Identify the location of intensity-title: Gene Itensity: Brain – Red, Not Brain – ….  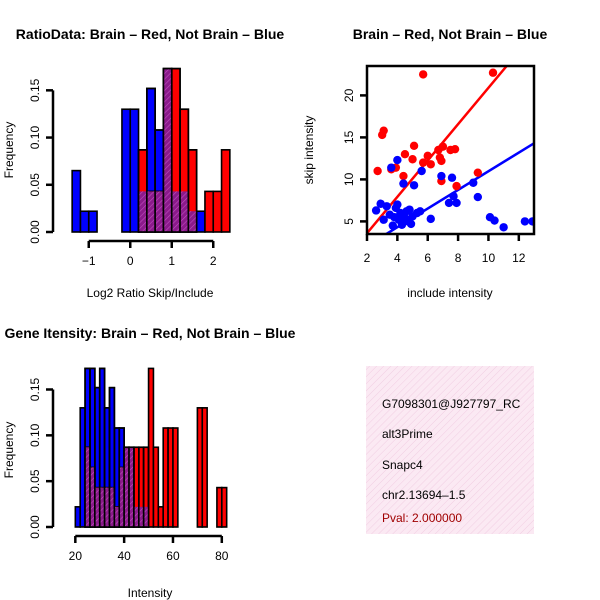
(150, 333).